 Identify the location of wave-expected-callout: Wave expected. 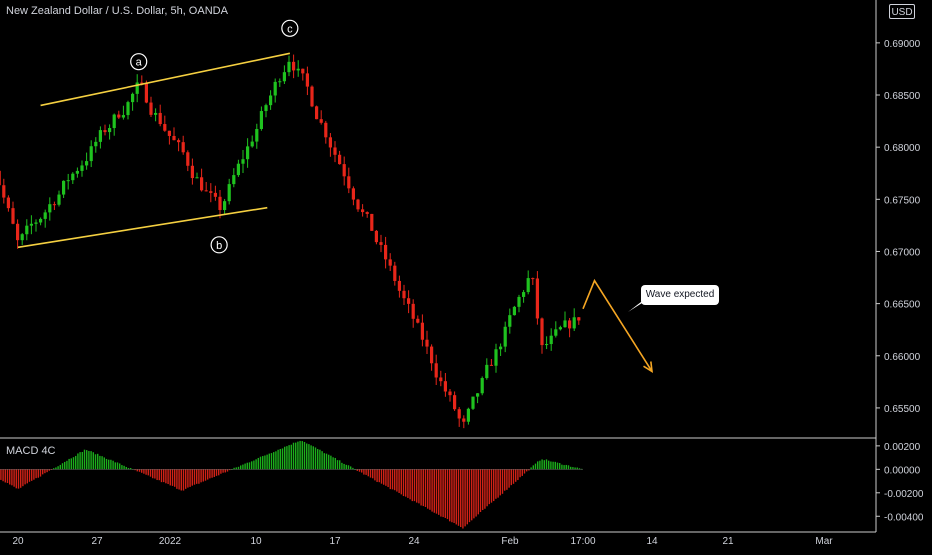
(680, 295).